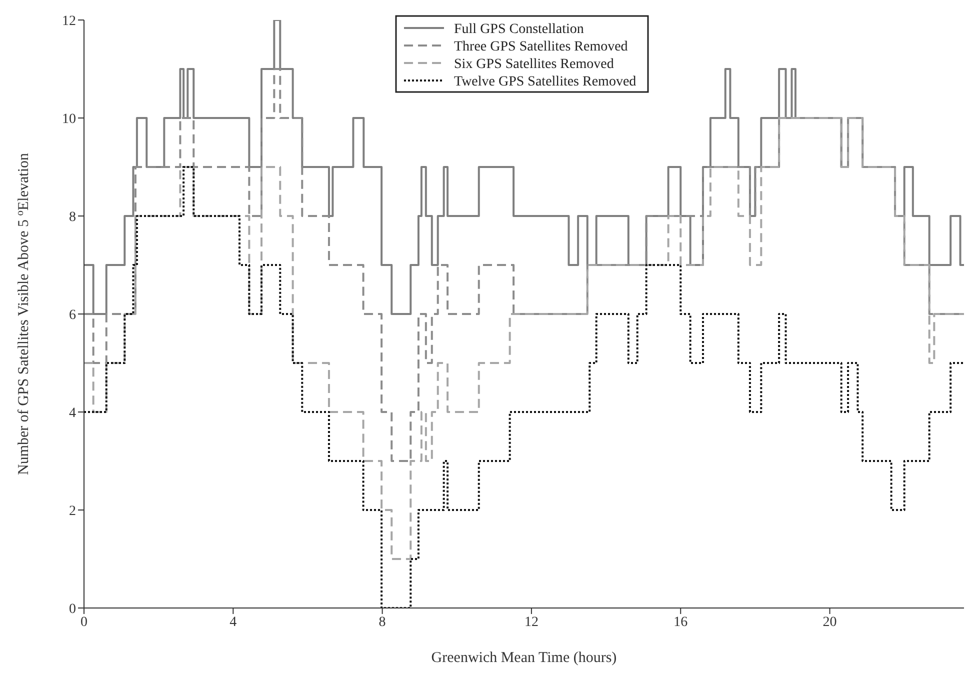  I want to click on y-tick-label: 2, so click(72, 511).